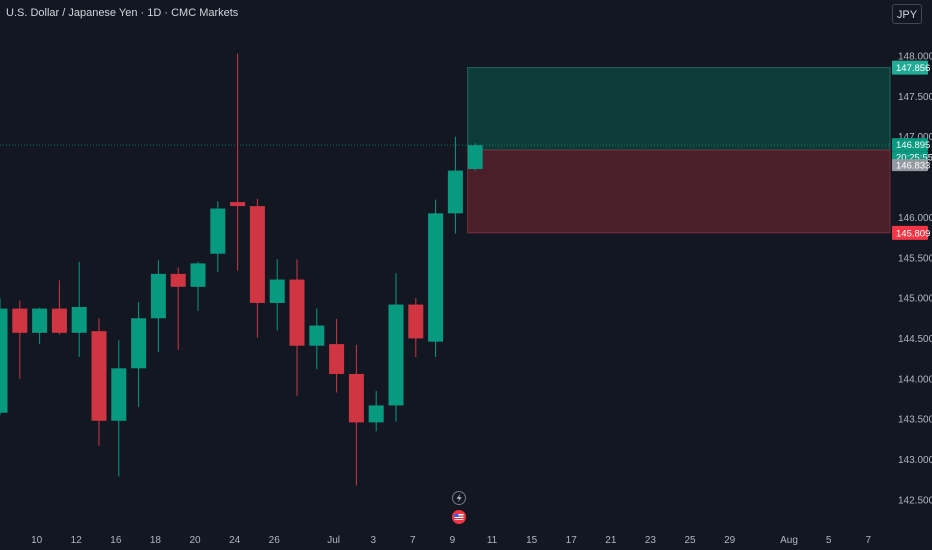  I want to click on loss-zone, so click(679, 191).